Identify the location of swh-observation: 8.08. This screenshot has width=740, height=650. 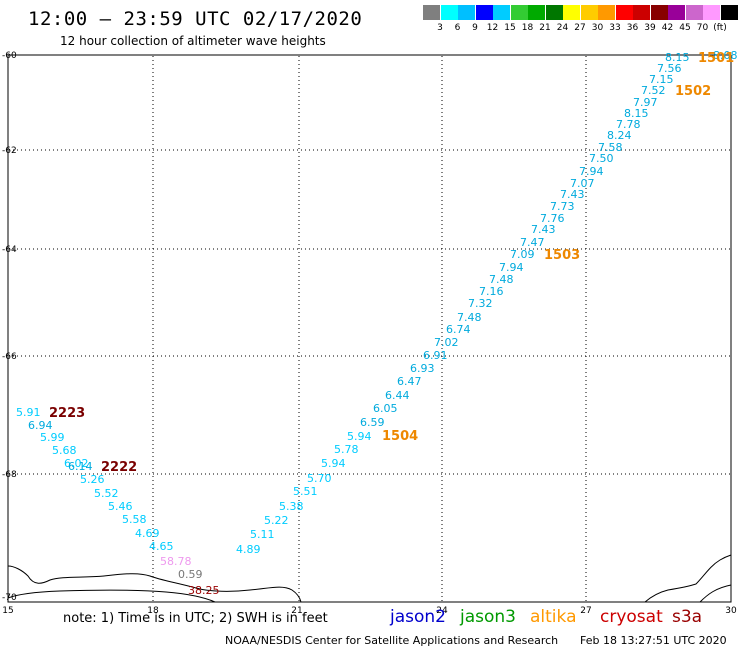
(725, 55).